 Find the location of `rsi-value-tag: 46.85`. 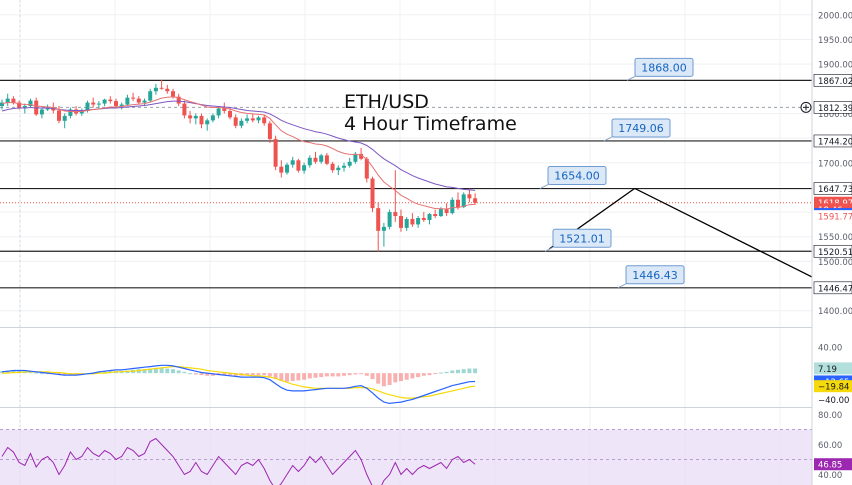

rsi-value-tag: 46.85 is located at coordinates (830, 466).